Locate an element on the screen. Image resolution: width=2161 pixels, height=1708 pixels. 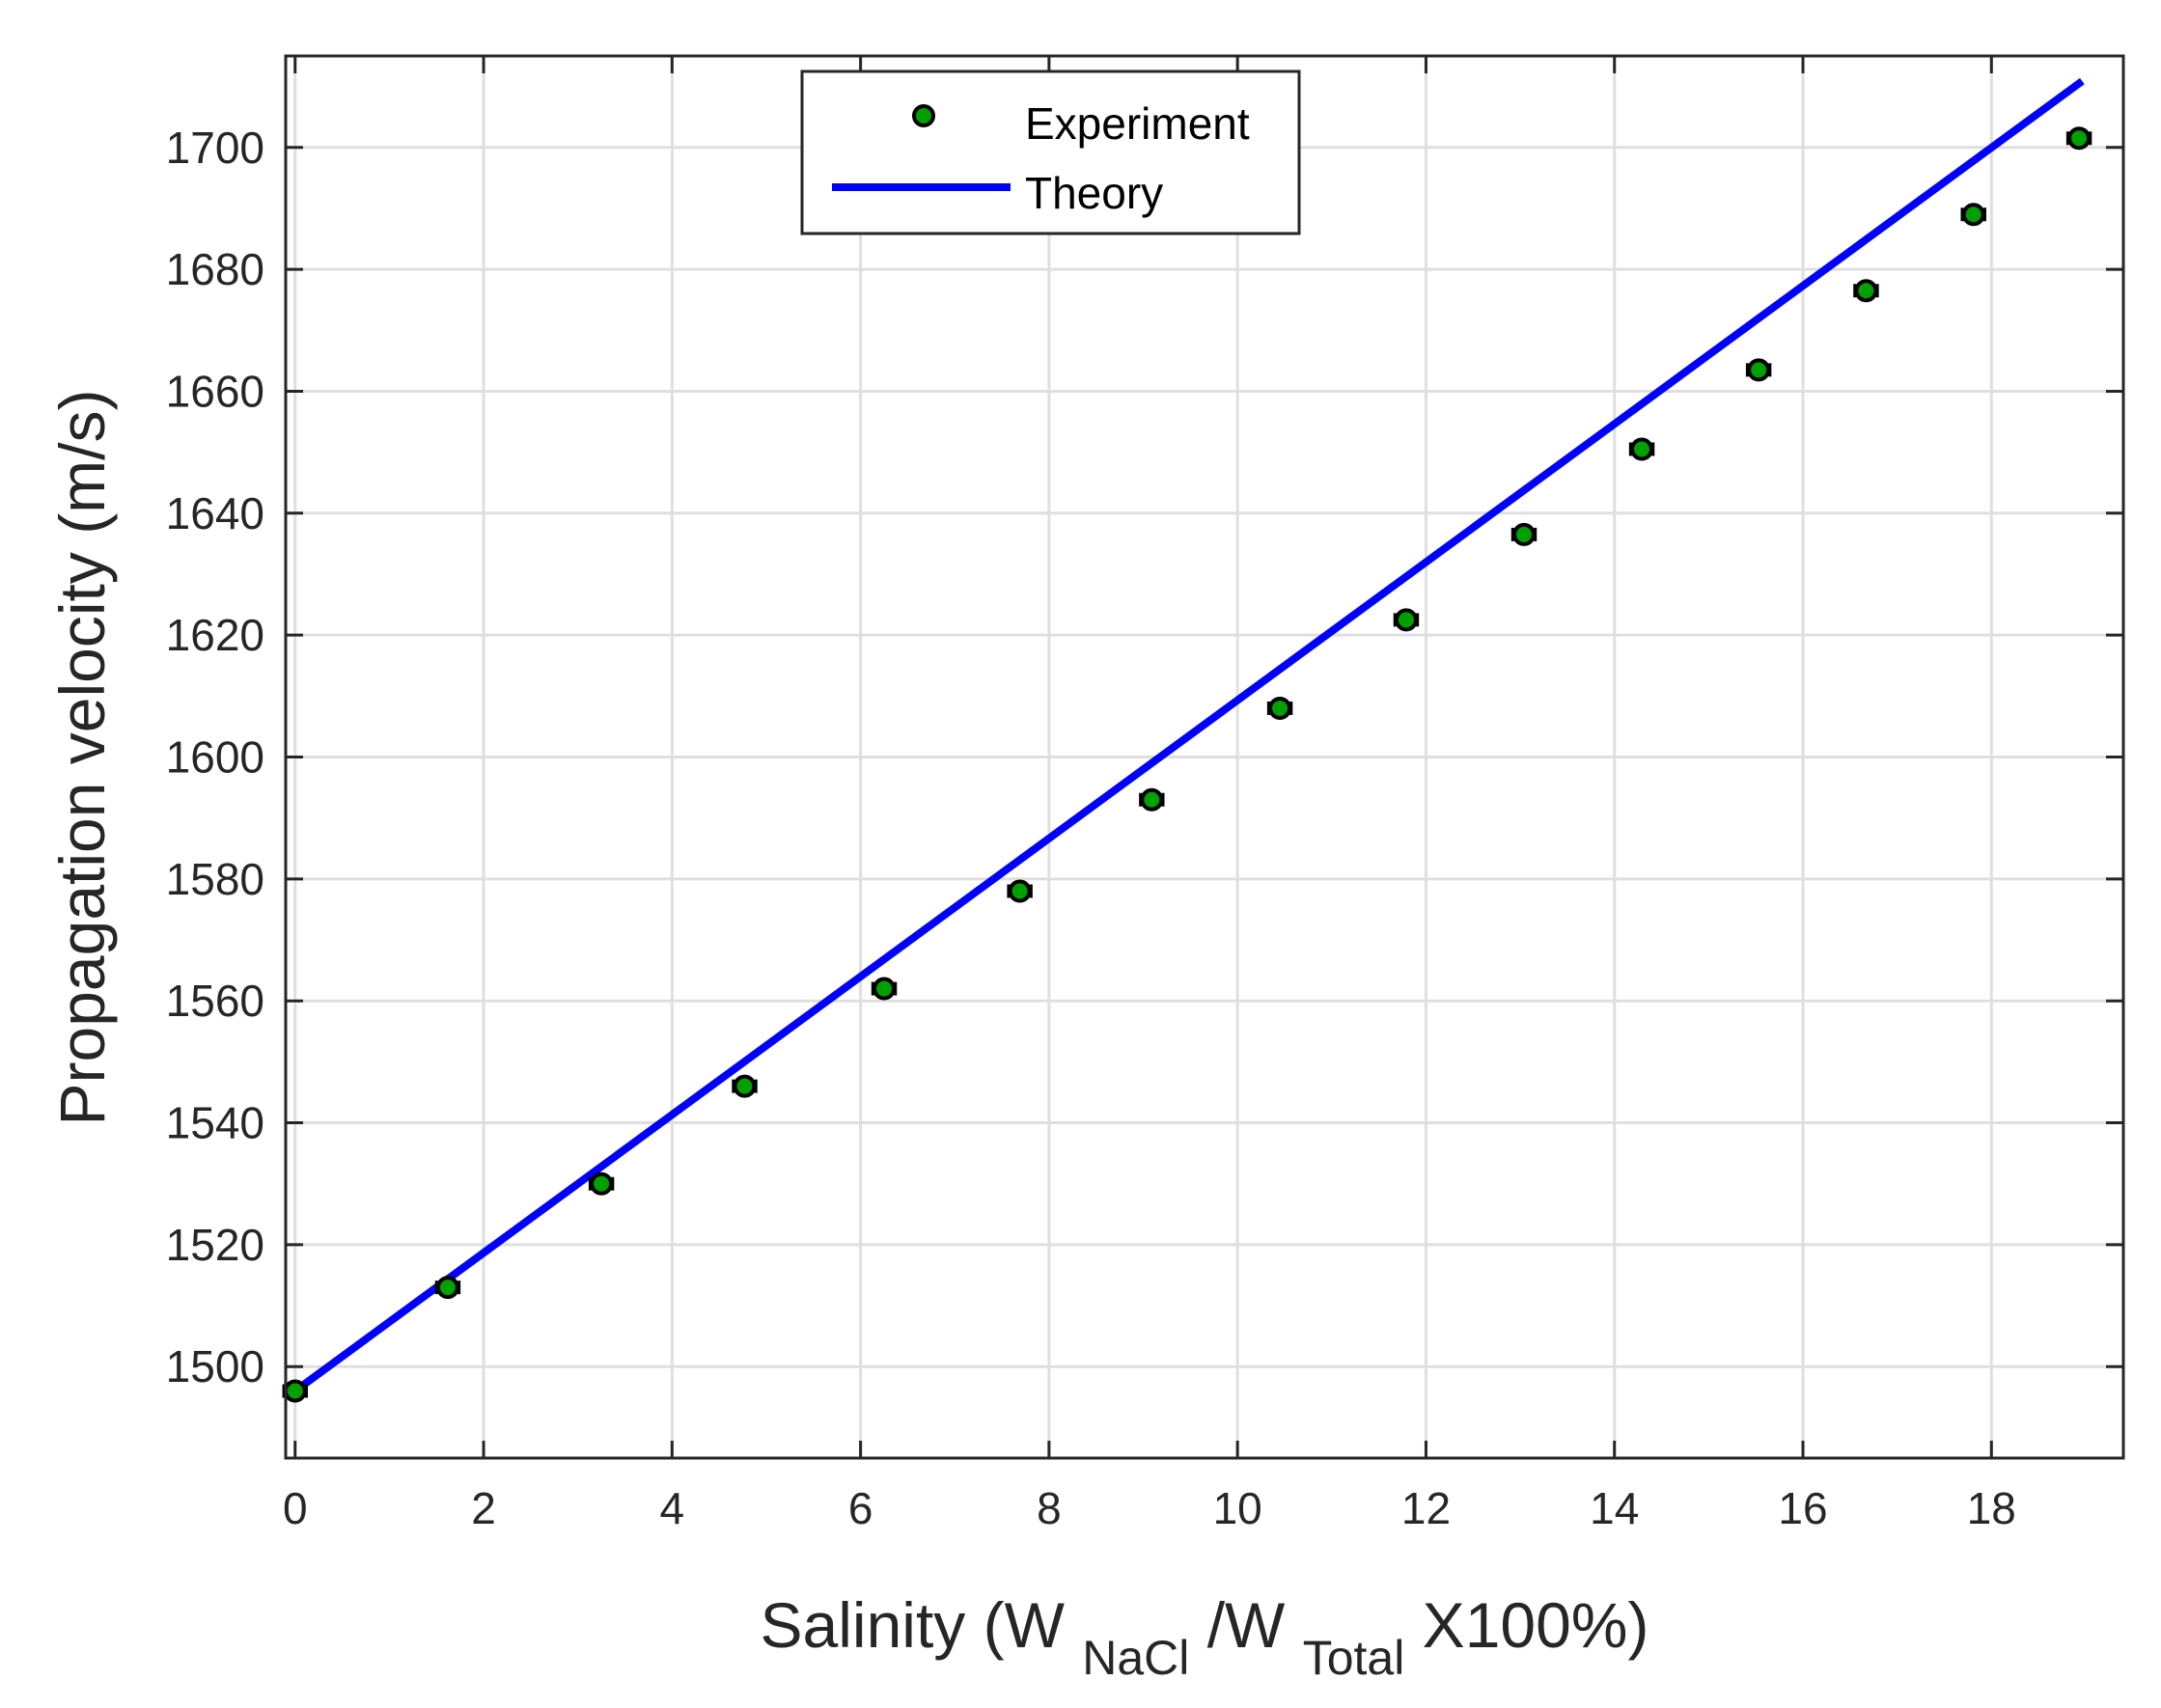
y-tick-label-0: 1500 is located at coordinates (215, 1366).